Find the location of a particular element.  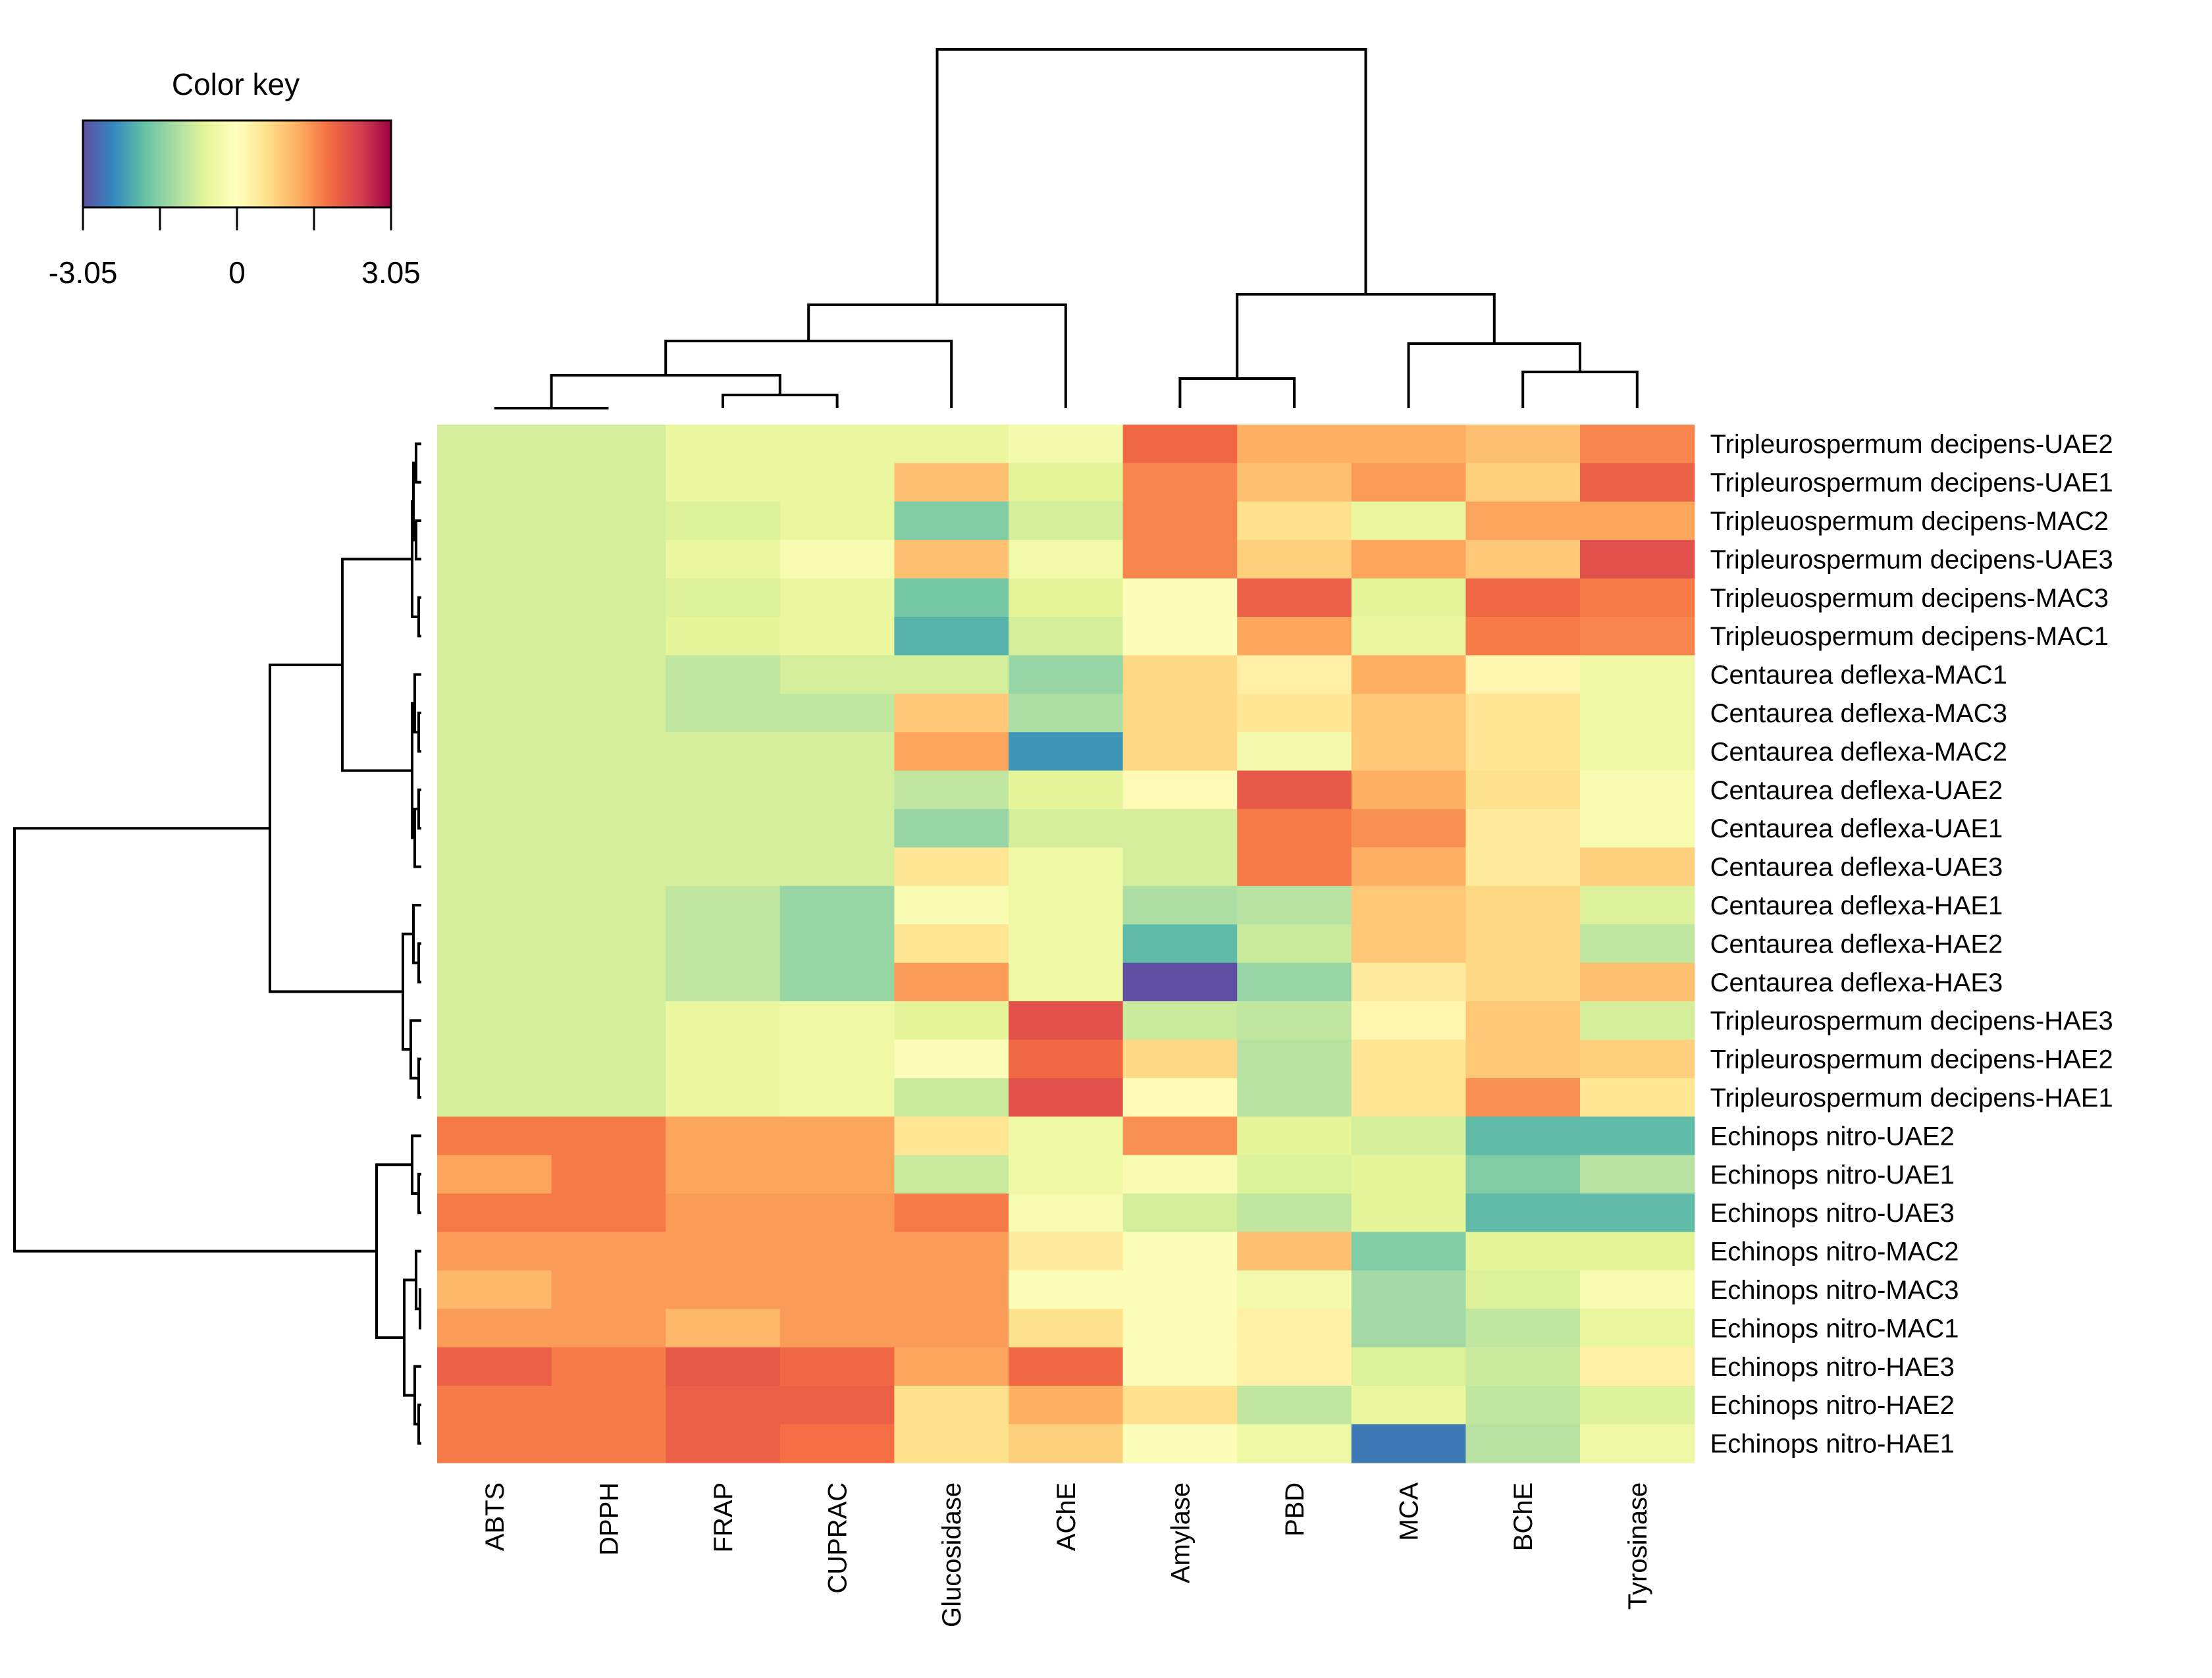

column-dendrogram is located at coordinates (1066, 228).